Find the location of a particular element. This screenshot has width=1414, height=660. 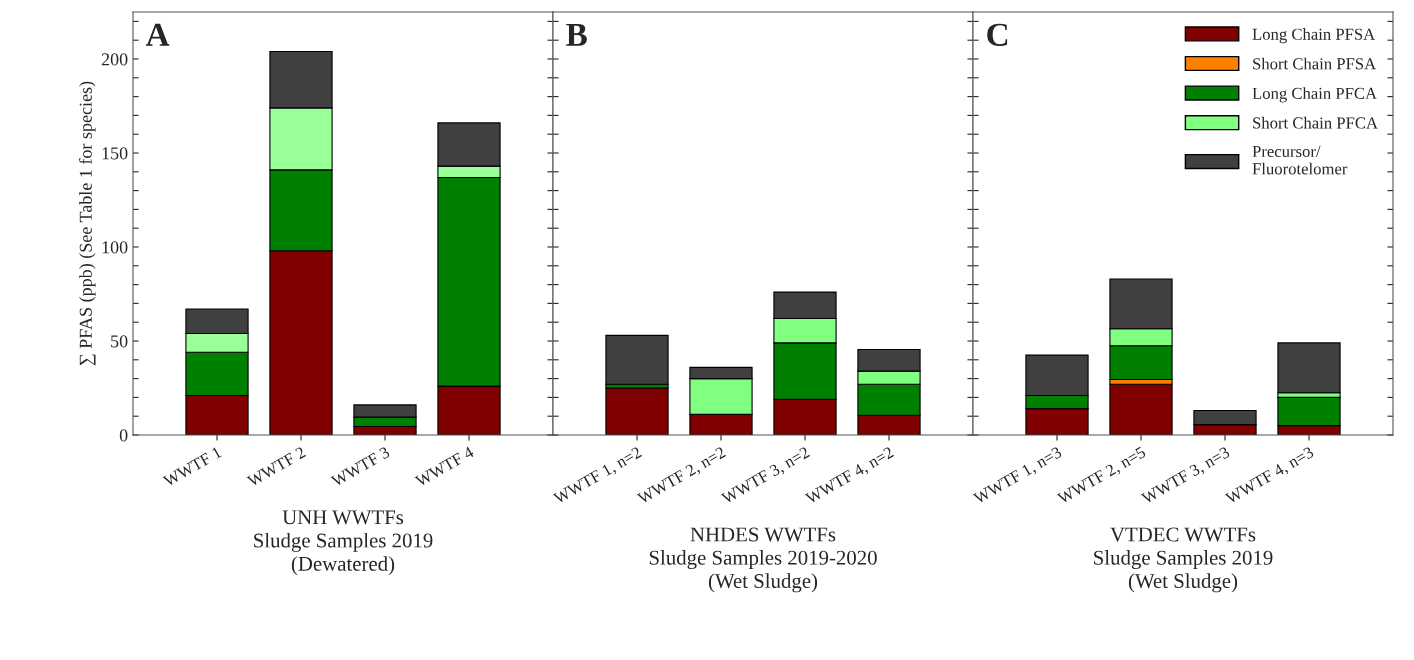

legend-label: Long Chain PFCA is located at coordinates (1314, 95).